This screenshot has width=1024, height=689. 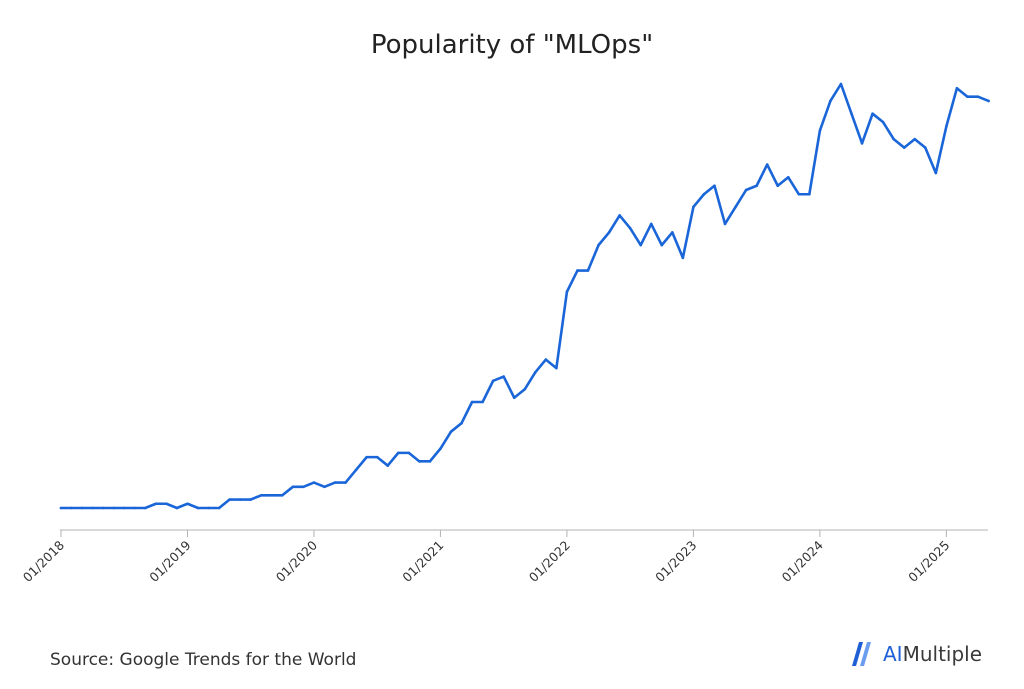 What do you see at coordinates (512, 45) in the screenshot?
I see `chart-title: Popularity of "MLOps"` at bounding box center [512, 45].